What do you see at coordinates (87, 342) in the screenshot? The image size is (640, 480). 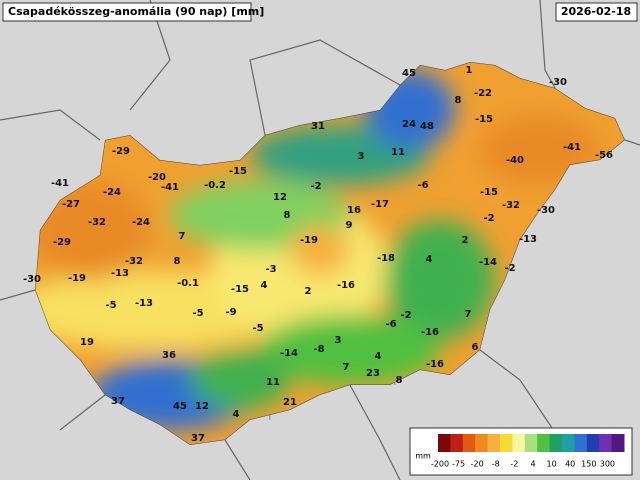 I see `station-value: 19` at bounding box center [87, 342].